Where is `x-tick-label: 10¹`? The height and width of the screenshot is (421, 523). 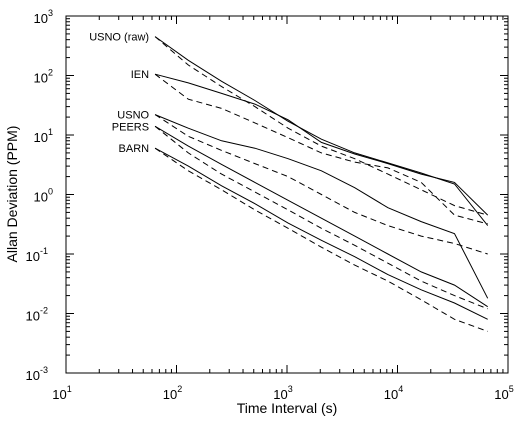
x-tick-label: 10¹ is located at coordinates (61, 393).